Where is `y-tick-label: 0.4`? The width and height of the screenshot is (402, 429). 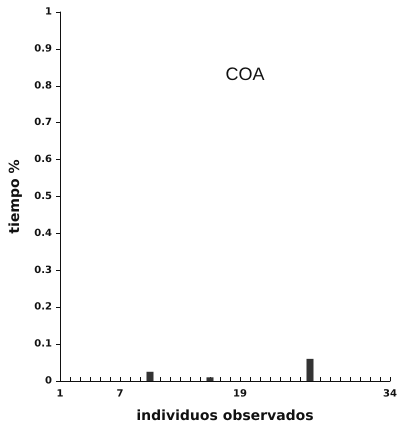 y-tick-label: 0.4 is located at coordinates (43, 233).